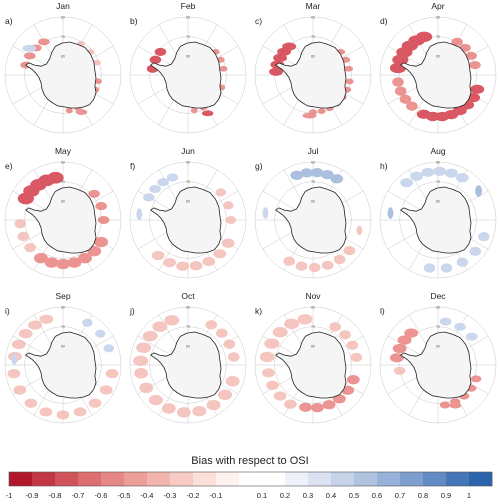 The height and width of the screenshot is (504, 500). What do you see at coordinates (446, 495) in the screenshot?
I see `colorbar-tick-label: 0.9` at bounding box center [446, 495].